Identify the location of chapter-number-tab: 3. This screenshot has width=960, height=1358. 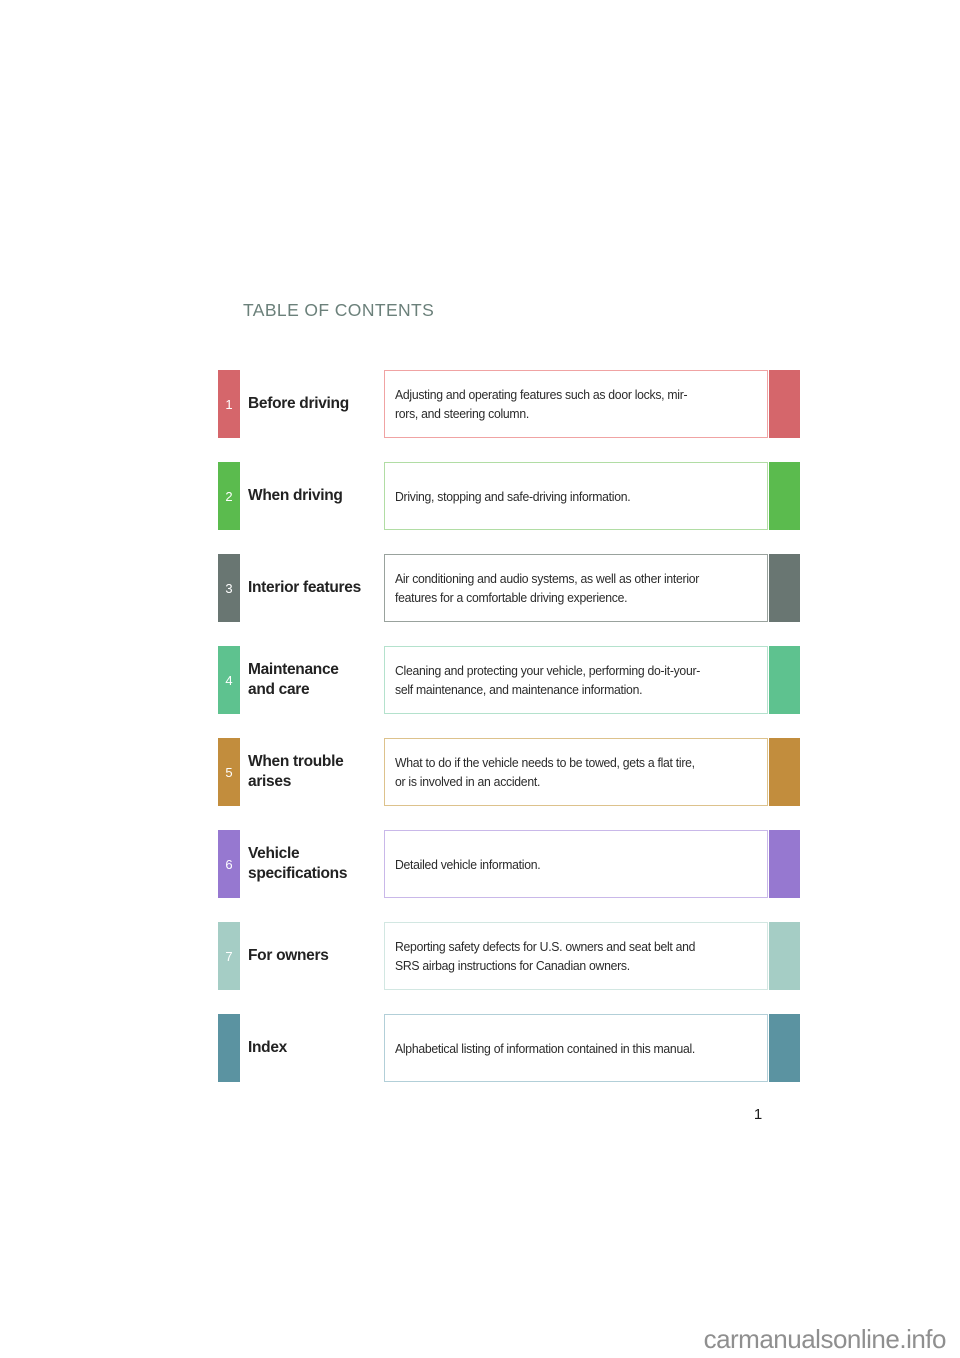
(229, 588).